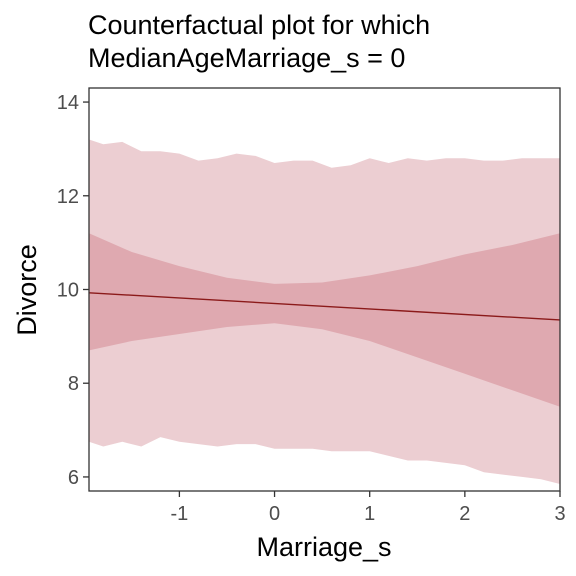 This screenshot has height=576, width=576. What do you see at coordinates (68, 103) in the screenshot?
I see `y-tick-label: 14` at bounding box center [68, 103].